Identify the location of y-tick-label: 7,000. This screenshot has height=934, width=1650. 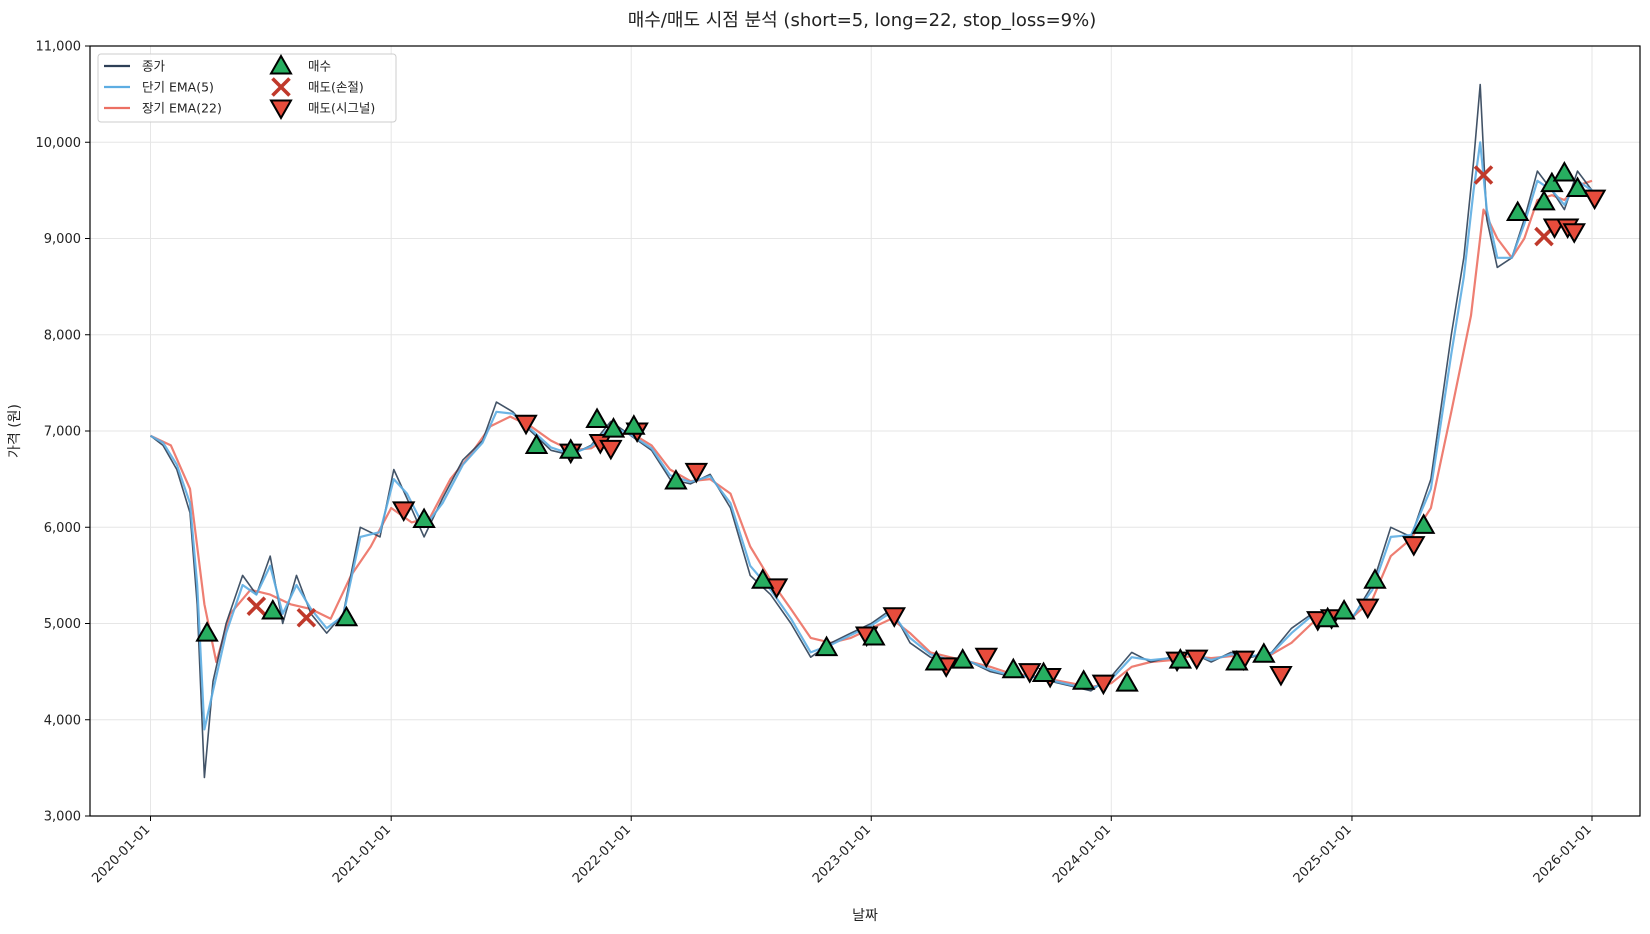
(62, 432).